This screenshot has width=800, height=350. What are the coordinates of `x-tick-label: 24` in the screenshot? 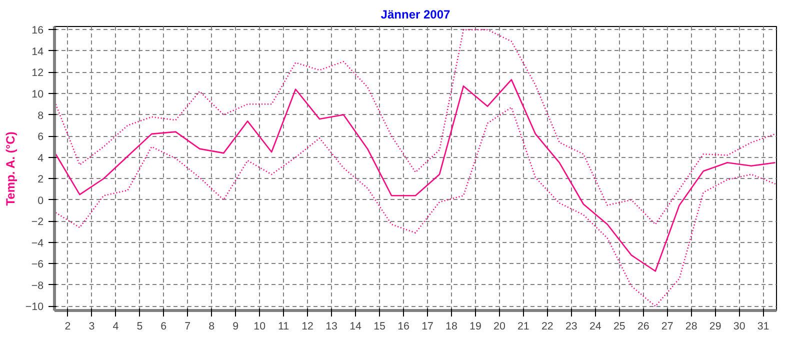 It's located at (595, 326).